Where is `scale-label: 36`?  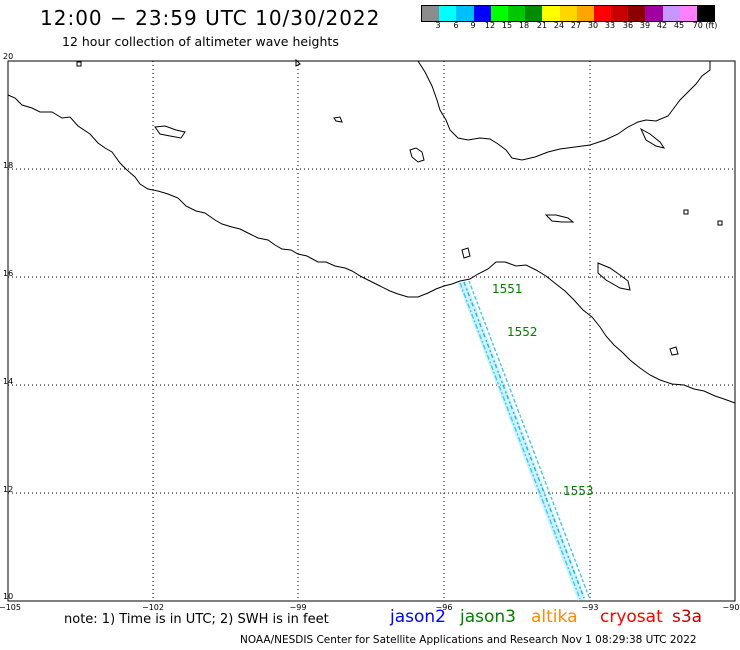 scale-label: 36 is located at coordinates (628, 25).